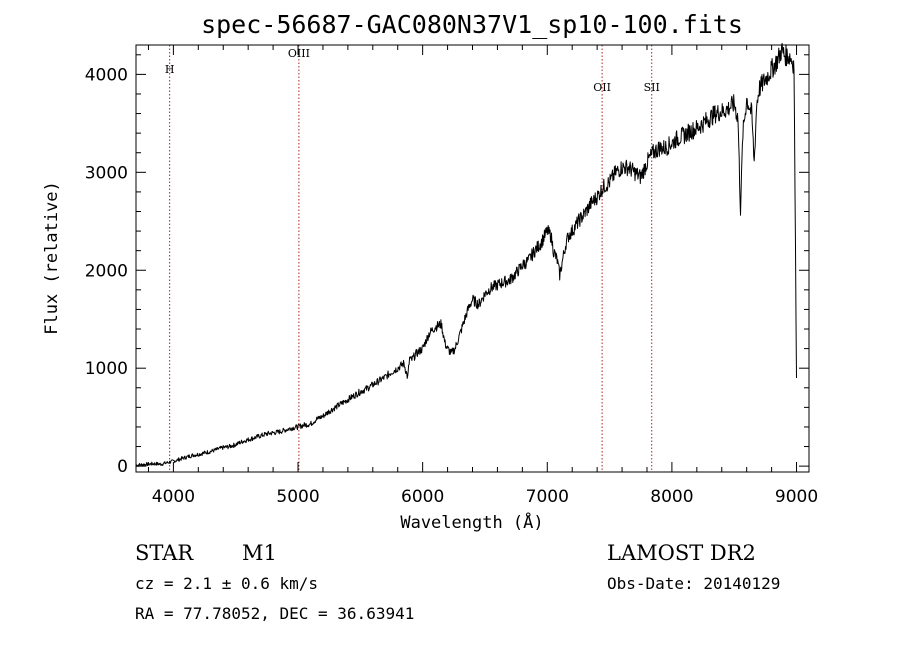 The height and width of the screenshot is (649, 900). I want to click on redshift-velocity: cz = 2.1 ± 0.6 km/s, so click(226, 583).